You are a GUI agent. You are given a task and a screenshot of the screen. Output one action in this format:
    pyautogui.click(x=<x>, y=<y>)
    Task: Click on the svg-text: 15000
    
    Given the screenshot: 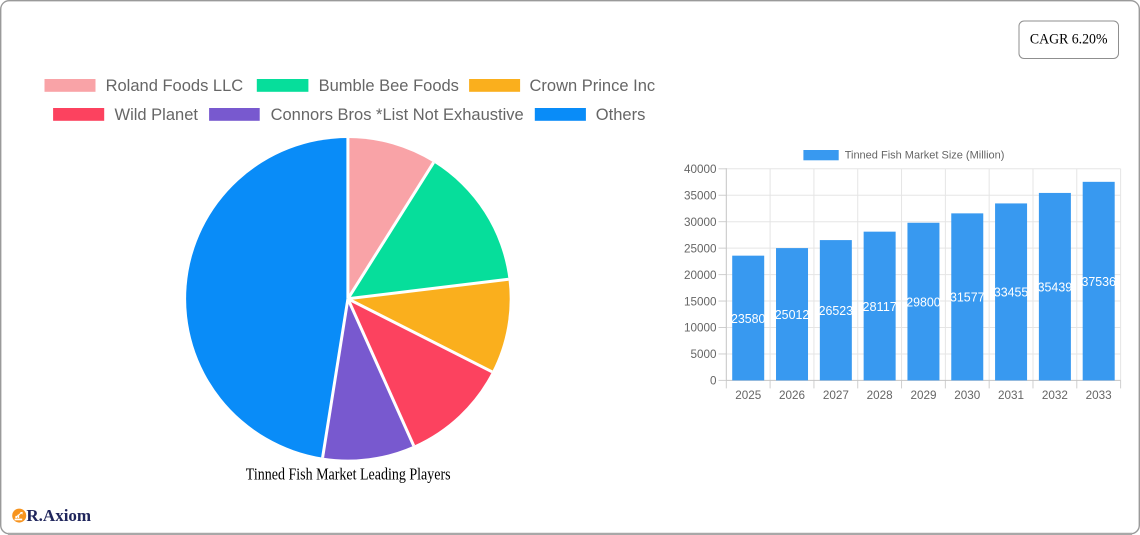 What is the action you would take?
    pyautogui.click(x=700, y=301)
    